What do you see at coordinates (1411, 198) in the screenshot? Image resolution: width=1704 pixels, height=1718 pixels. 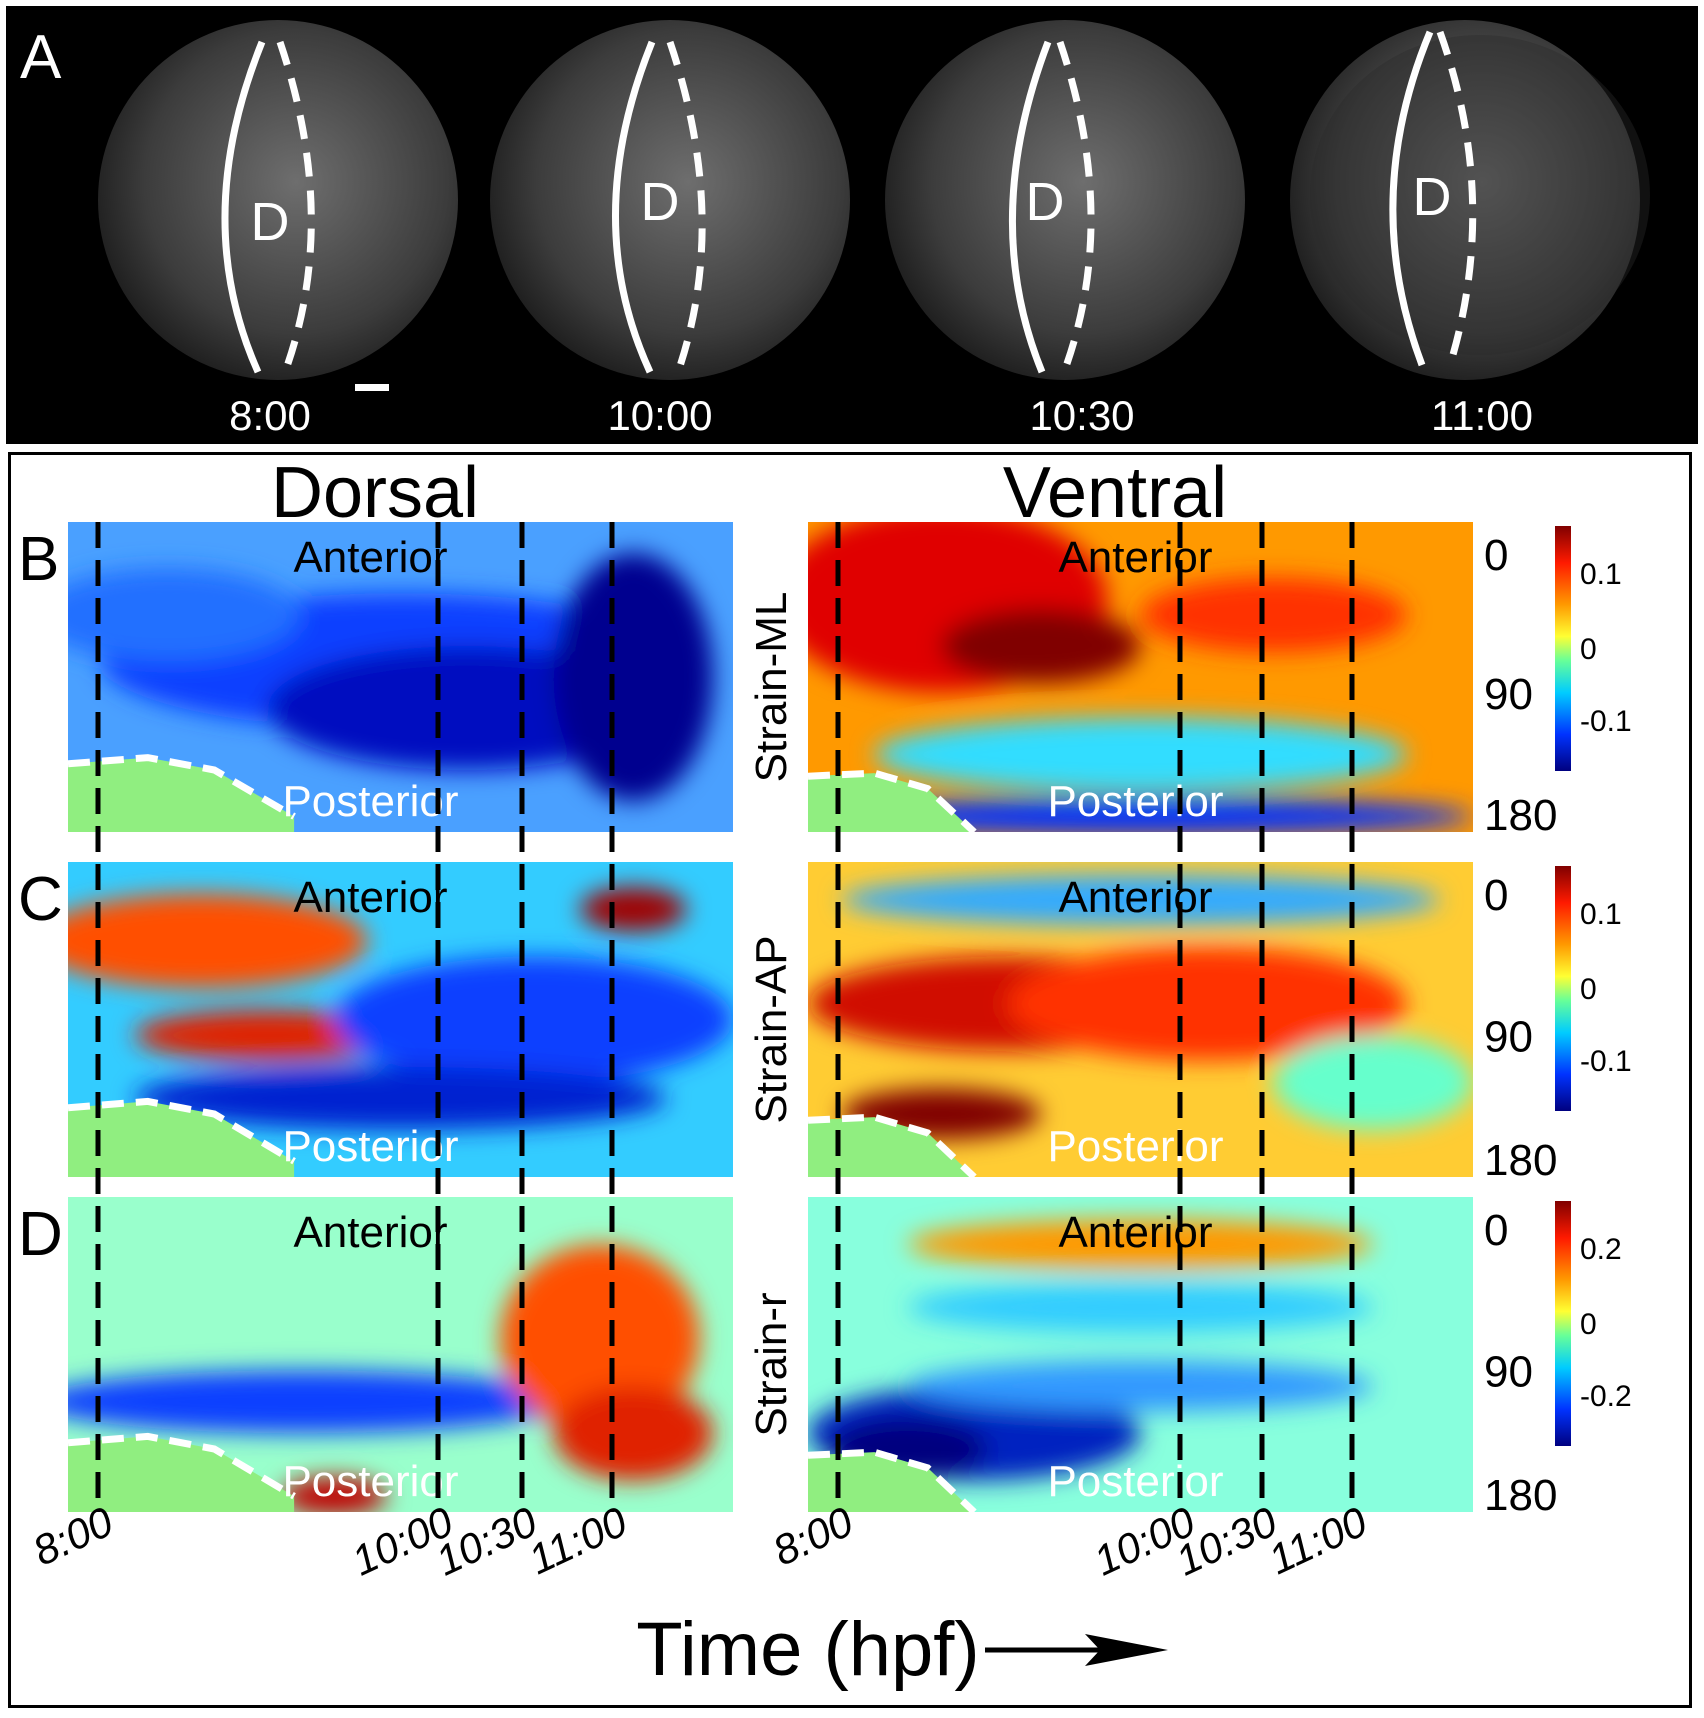 I see `embryo-4-solid-line` at bounding box center [1411, 198].